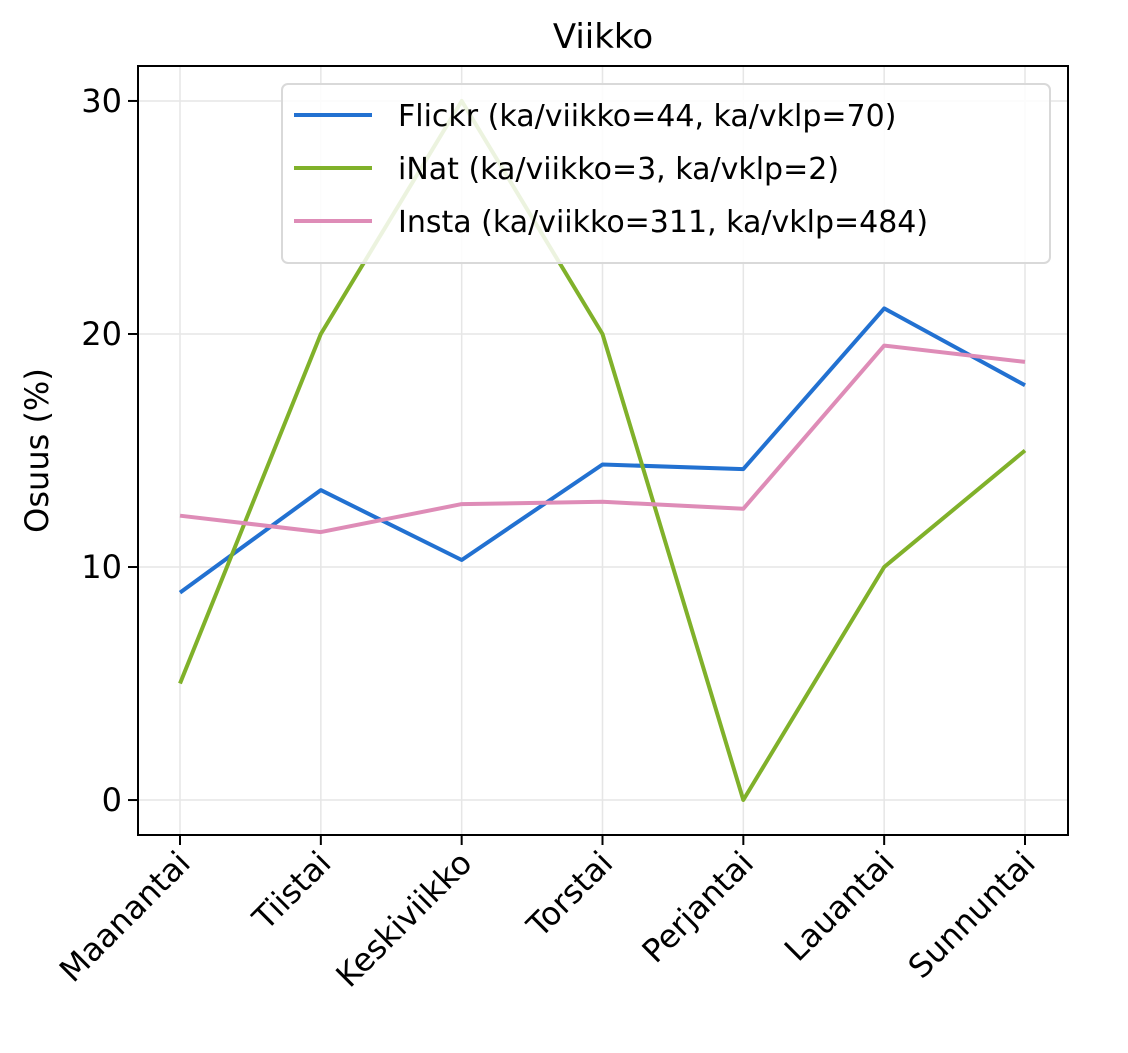  What do you see at coordinates (101, 334) in the screenshot?
I see `y-tick-label: 20` at bounding box center [101, 334].